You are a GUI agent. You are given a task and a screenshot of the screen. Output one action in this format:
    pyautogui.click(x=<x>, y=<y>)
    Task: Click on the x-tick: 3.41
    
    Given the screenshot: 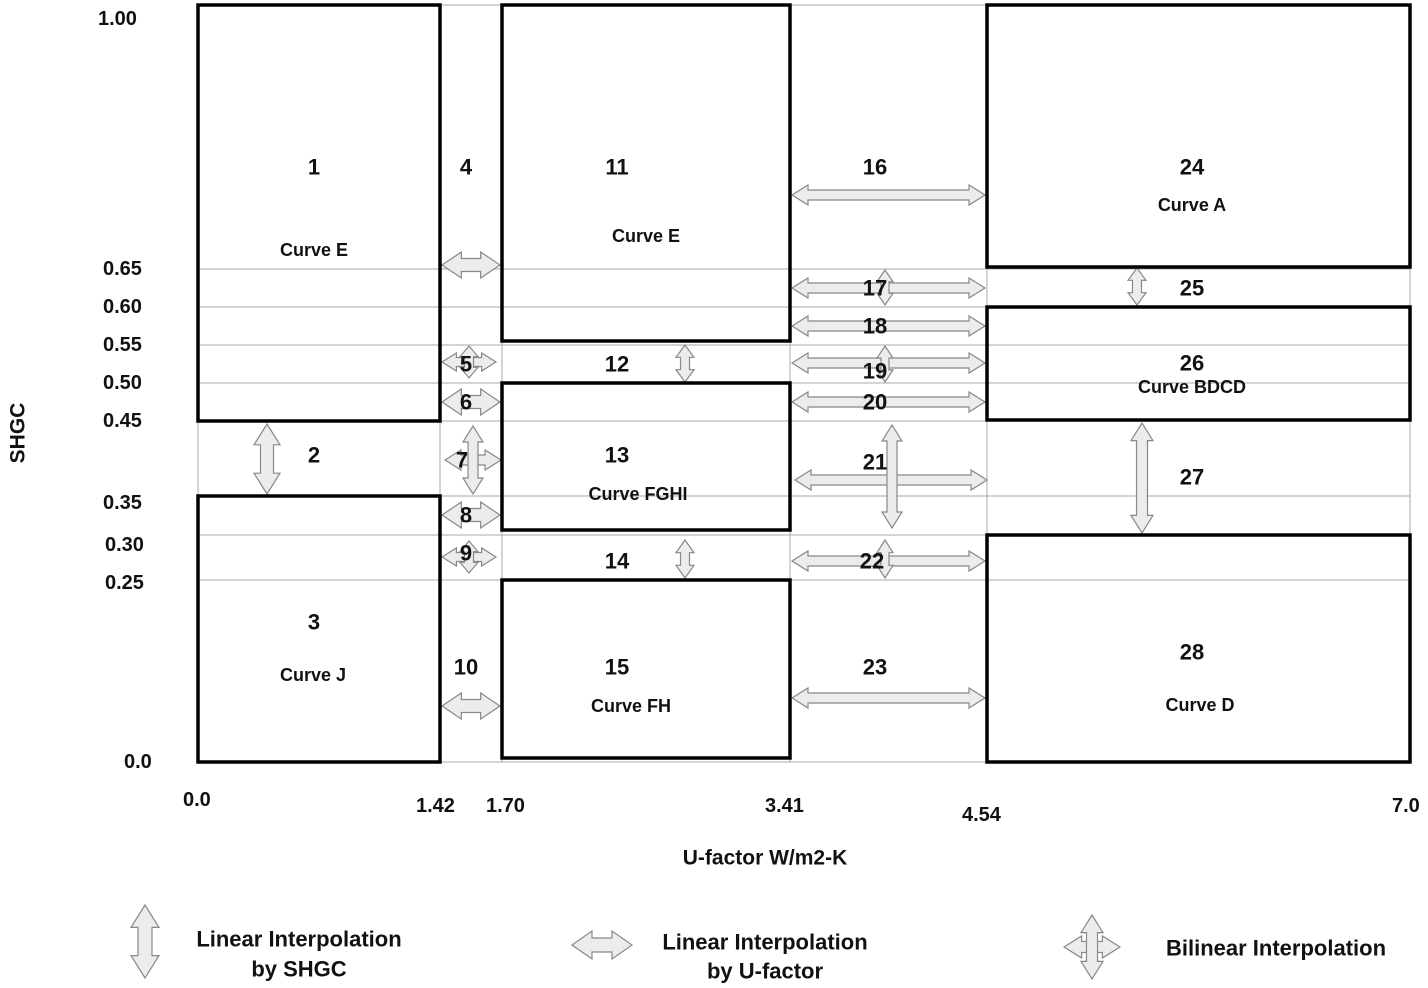 What is the action you would take?
    pyautogui.click(x=784, y=806)
    